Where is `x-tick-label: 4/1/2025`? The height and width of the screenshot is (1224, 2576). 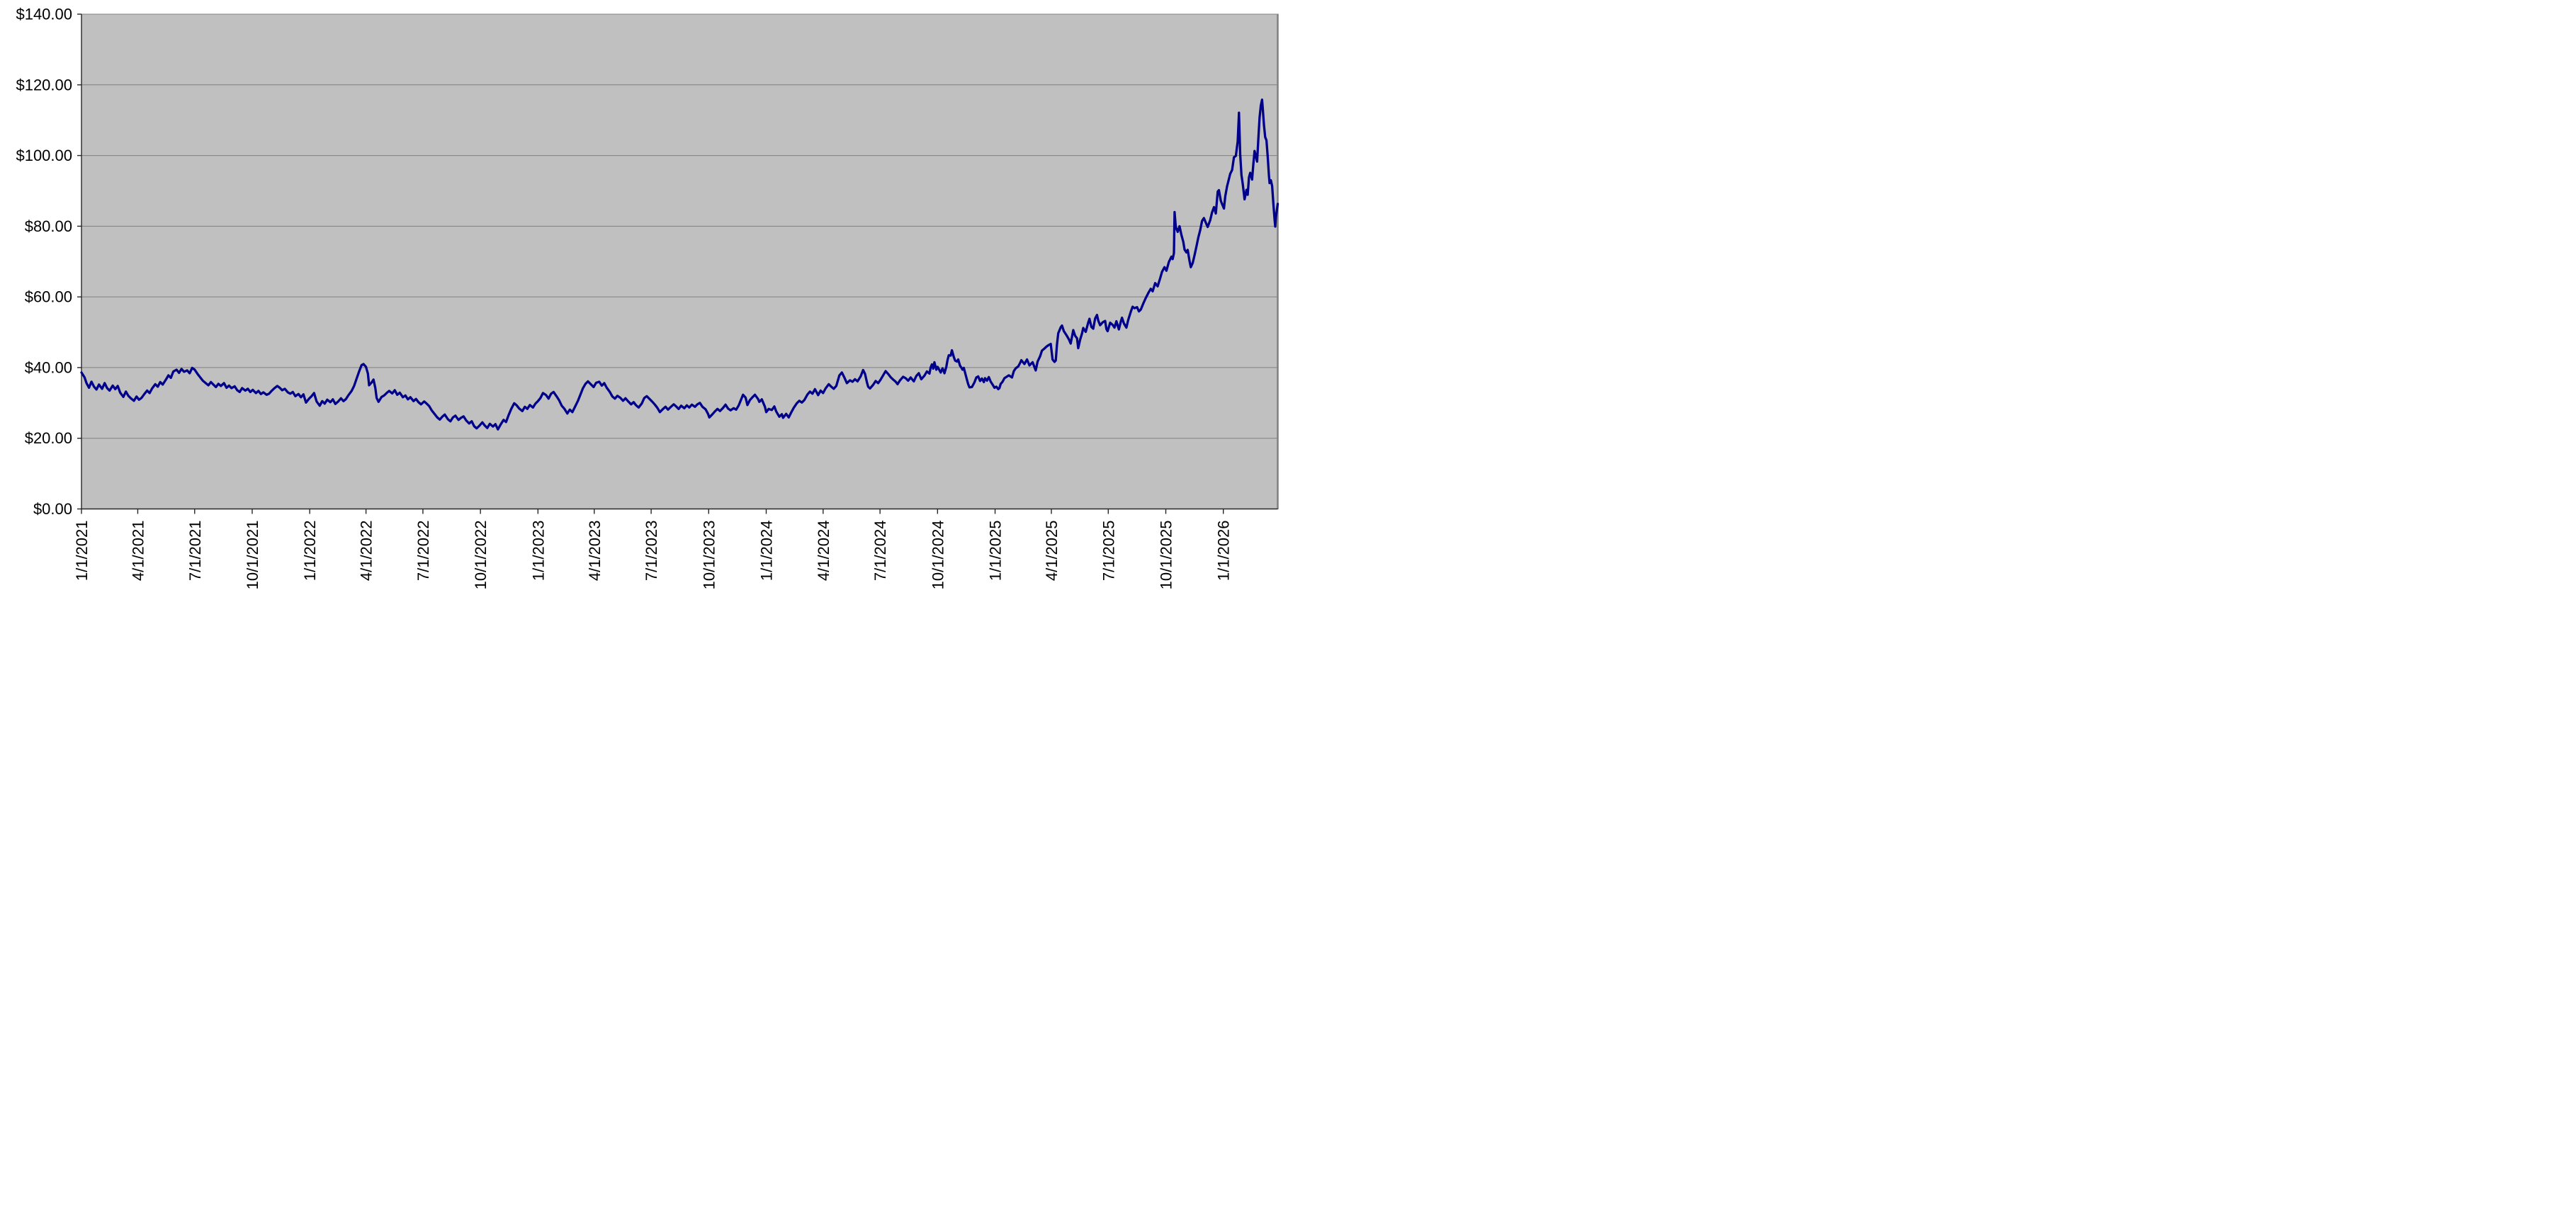 x-tick-label: 4/1/2025 is located at coordinates (1052, 551).